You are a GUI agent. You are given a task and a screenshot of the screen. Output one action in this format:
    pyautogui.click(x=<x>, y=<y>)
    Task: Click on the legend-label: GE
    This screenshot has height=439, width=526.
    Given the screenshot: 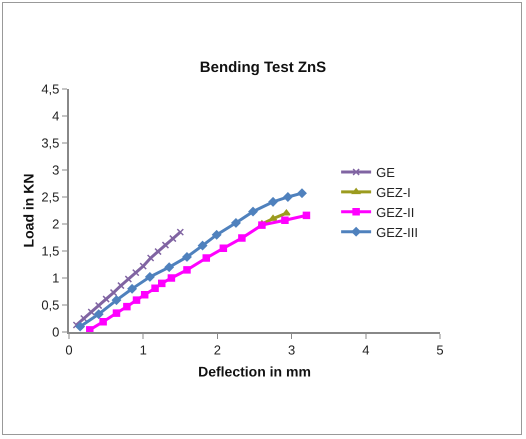 What is the action you would take?
    pyautogui.click(x=386, y=172)
    